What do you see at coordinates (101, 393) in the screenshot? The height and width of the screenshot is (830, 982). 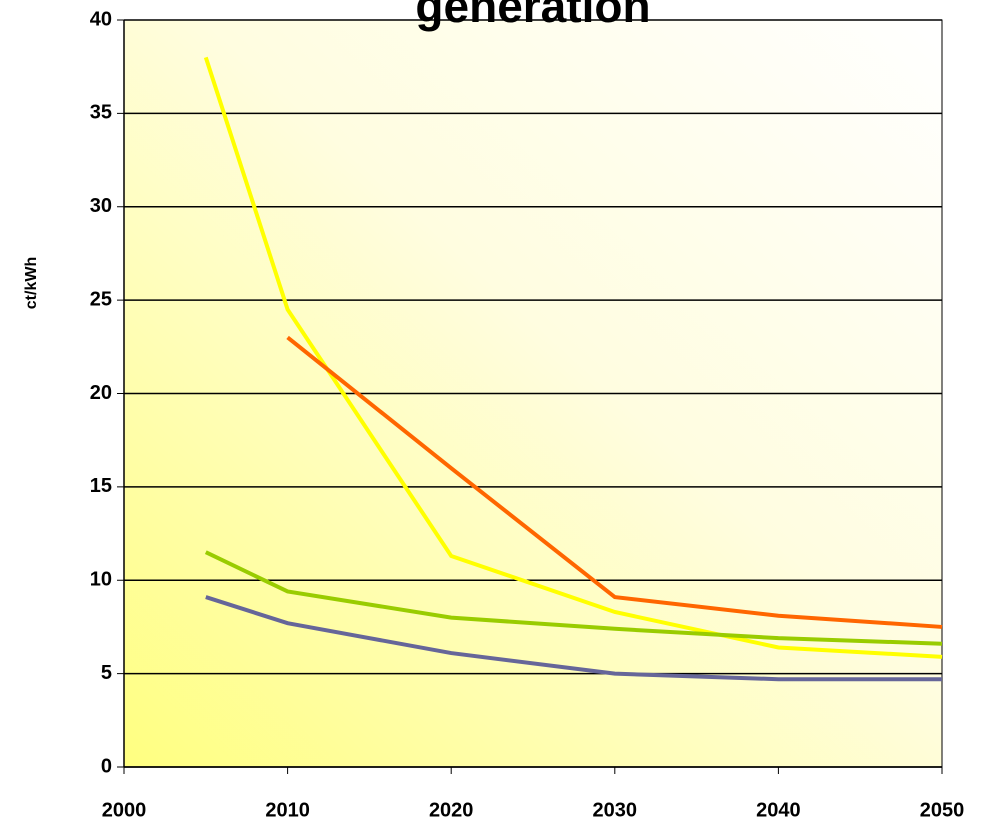 I see `y-tick-label: 20` at bounding box center [101, 393].